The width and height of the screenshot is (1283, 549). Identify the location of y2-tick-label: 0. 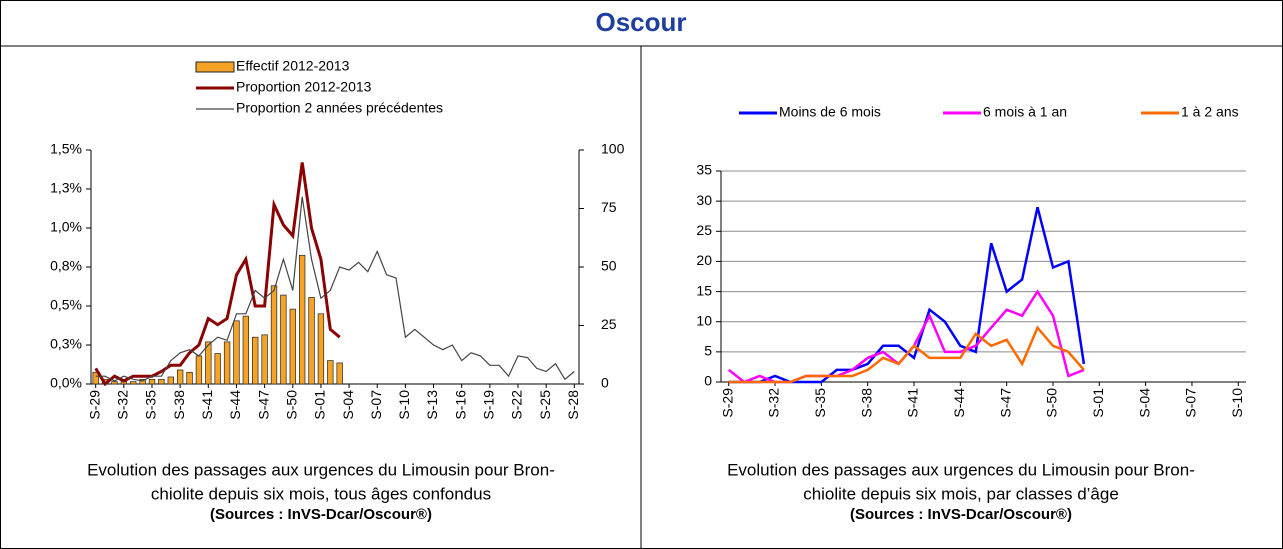
(605, 383).